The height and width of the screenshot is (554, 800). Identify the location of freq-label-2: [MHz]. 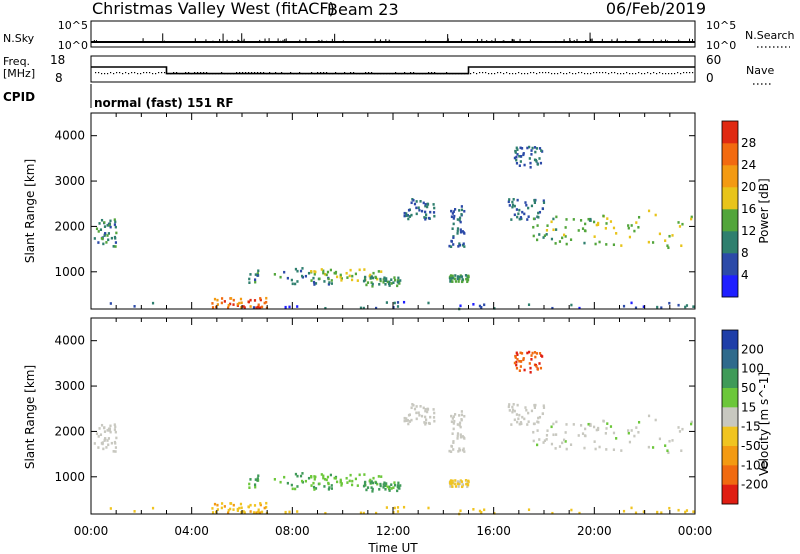
(19, 73).